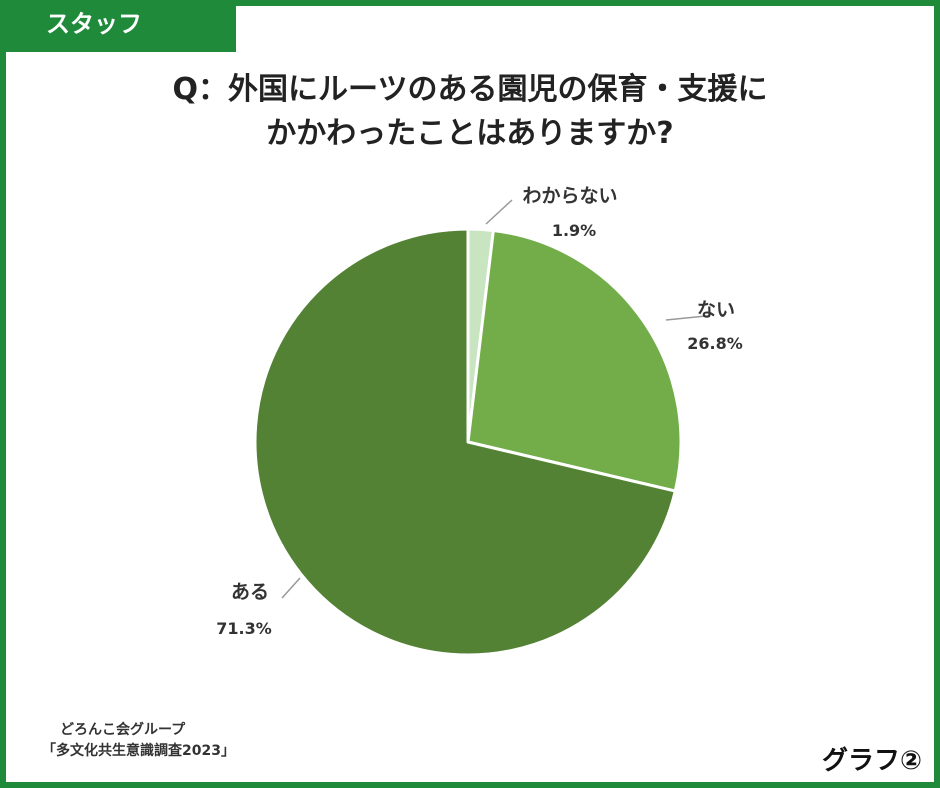  What do you see at coordinates (569, 196) in the screenshot?
I see `slice-label-1: わからない` at bounding box center [569, 196].